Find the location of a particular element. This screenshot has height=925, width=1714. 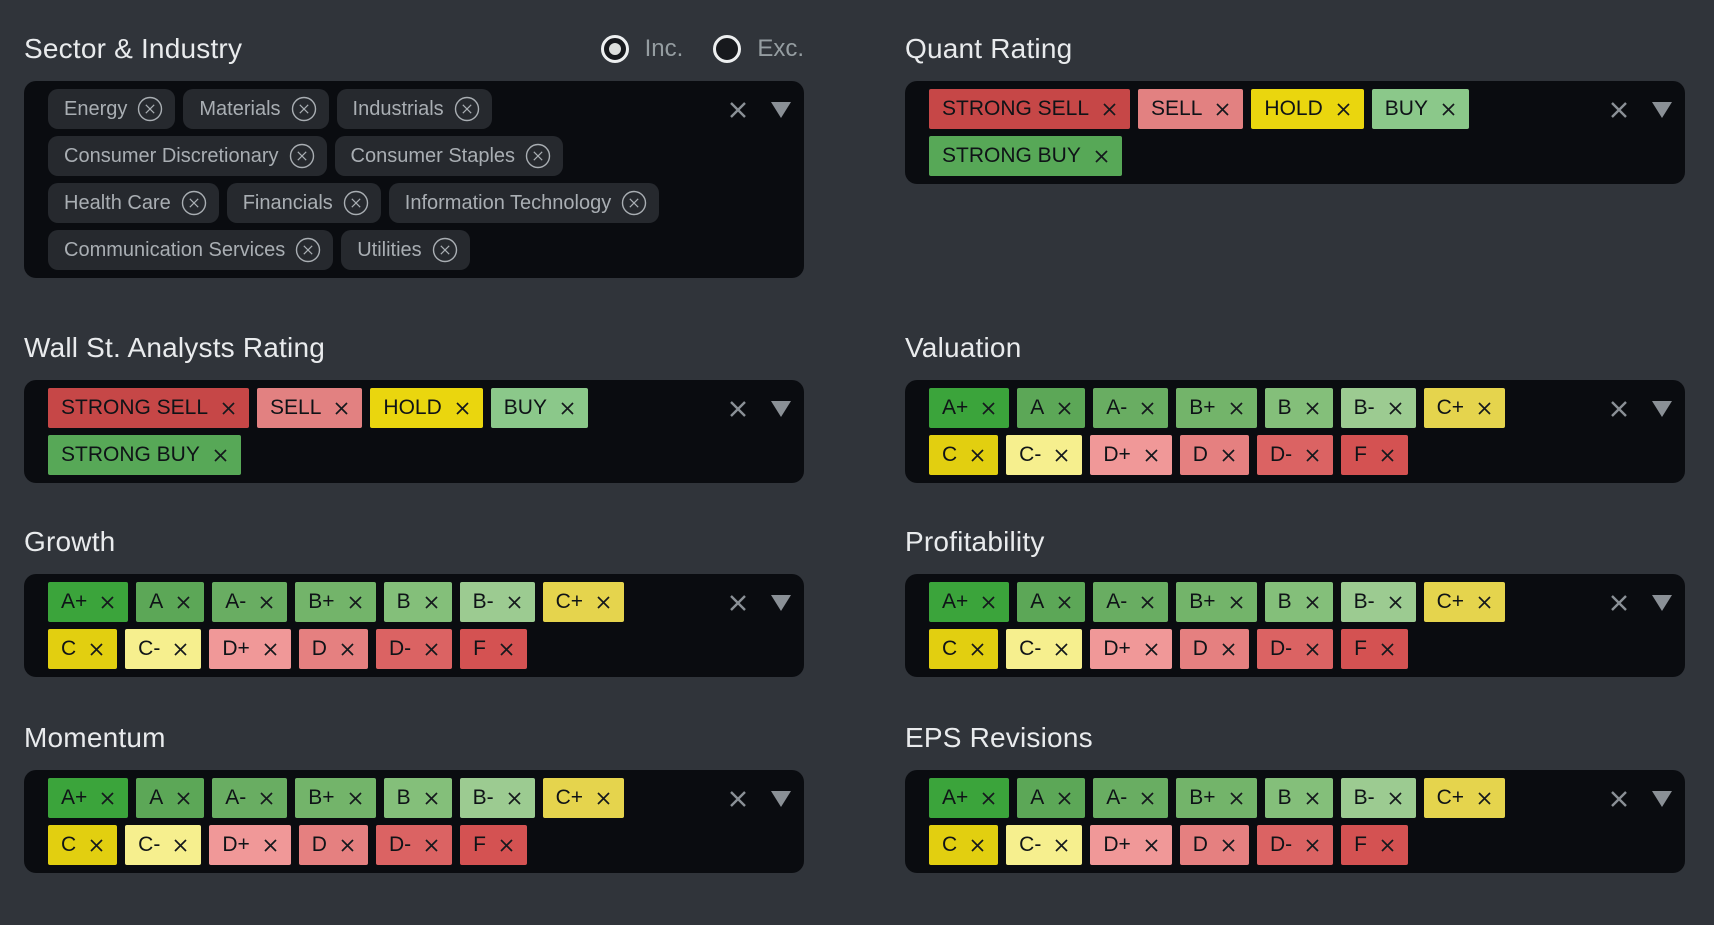

rating-tag: STRONG BUY is located at coordinates (144, 455).